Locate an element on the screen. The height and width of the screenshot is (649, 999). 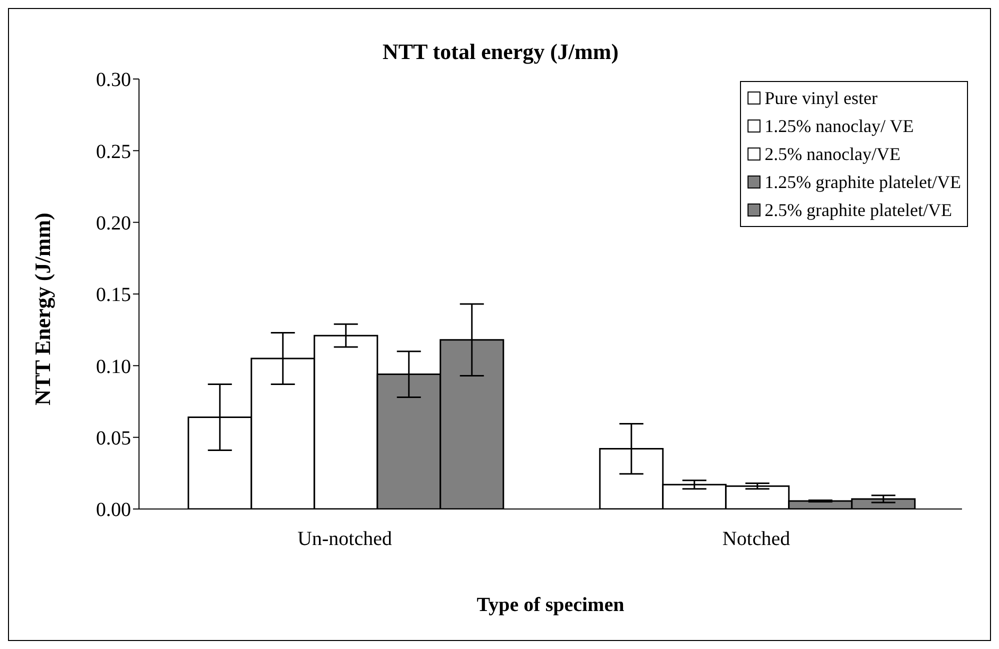
y-tick-label: 0.05 is located at coordinates (113, 438).